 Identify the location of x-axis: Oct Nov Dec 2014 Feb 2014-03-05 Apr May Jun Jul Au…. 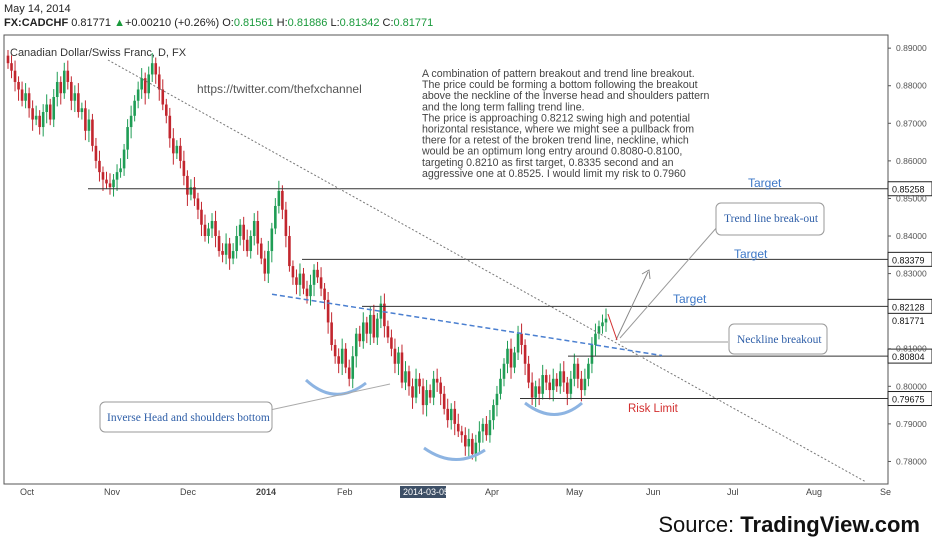
(455, 492).